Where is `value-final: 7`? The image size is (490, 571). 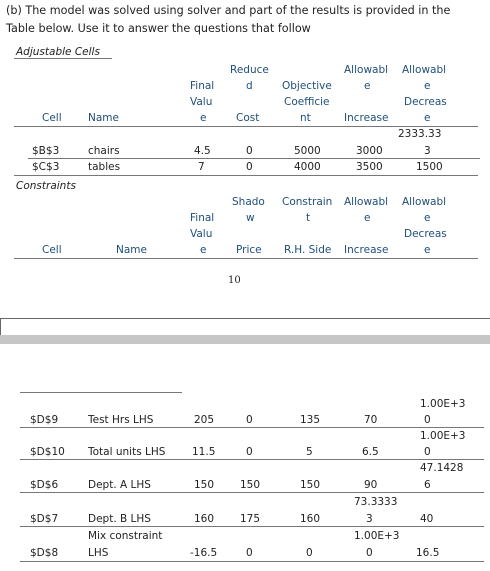 value-final: 7 is located at coordinates (201, 167).